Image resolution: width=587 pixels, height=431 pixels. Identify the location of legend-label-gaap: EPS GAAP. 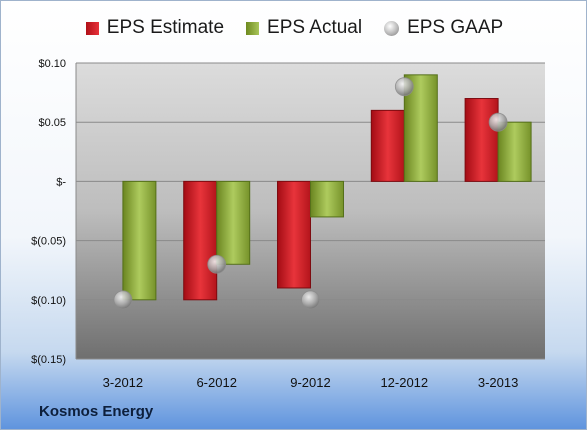
(455, 27).